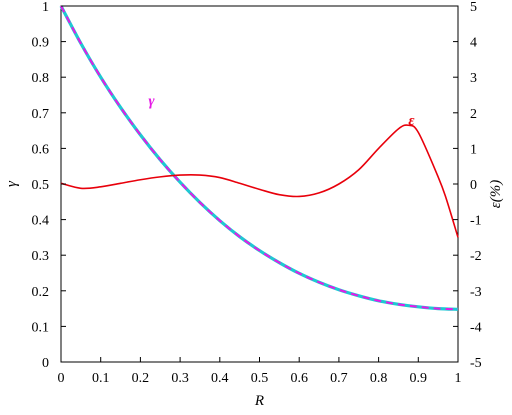 The height and width of the screenshot is (415, 512). I want to click on y-left-tick-label: 0.9, so click(41, 43).